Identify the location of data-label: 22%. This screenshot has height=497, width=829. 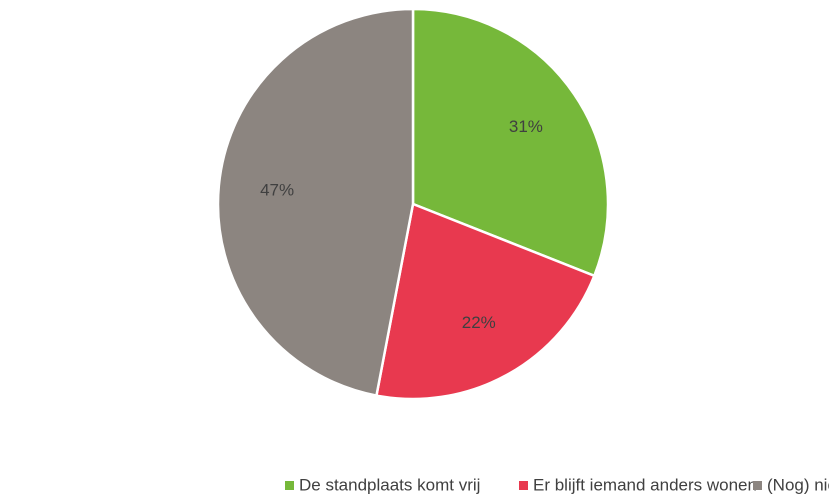
(479, 322).